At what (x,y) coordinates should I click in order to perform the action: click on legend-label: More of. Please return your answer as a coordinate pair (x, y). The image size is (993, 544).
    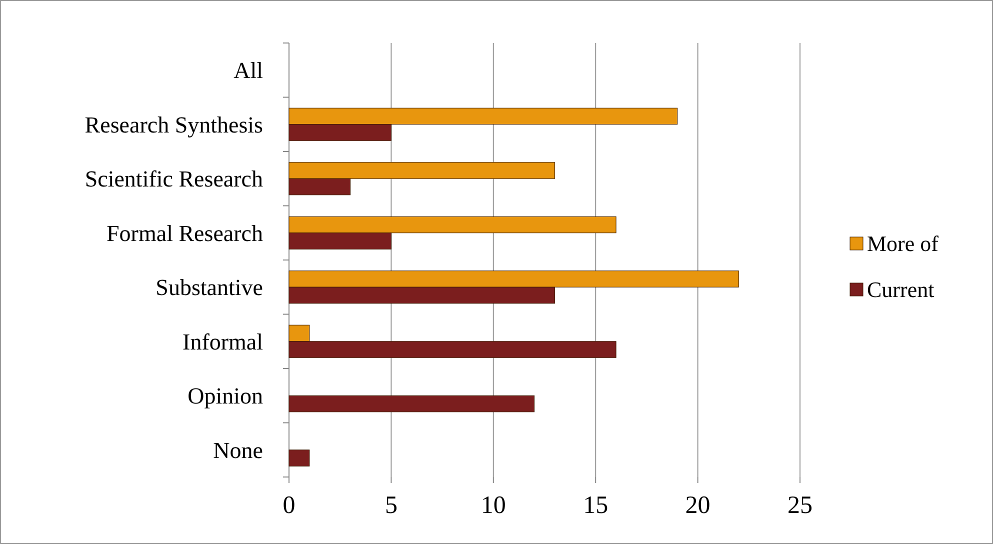
    Looking at the image, I should click on (903, 243).